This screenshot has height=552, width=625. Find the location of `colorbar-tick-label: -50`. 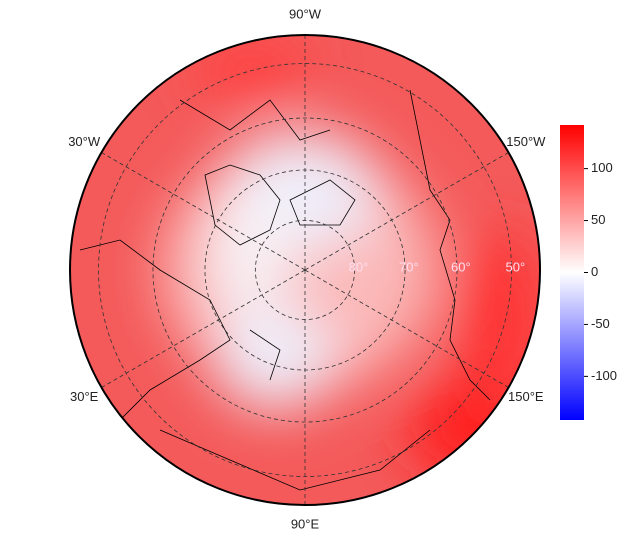

colorbar-tick-label: -50 is located at coordinates (600, 323).